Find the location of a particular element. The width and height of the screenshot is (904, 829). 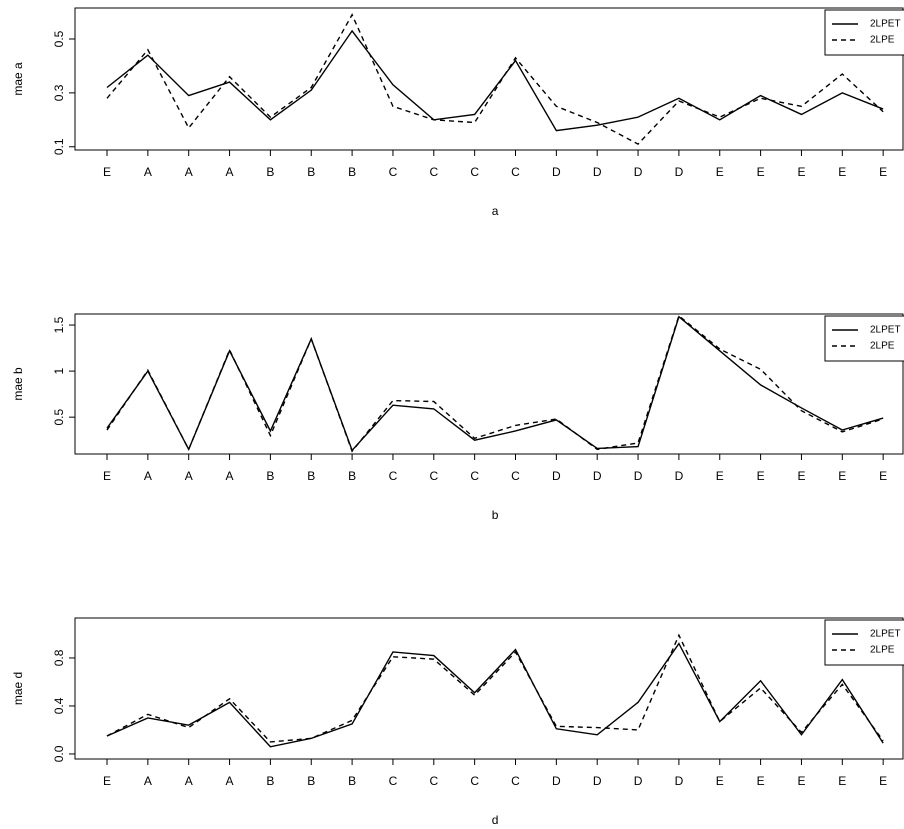

y-tick-label: 0.0 is located at coordinates (59, 753).